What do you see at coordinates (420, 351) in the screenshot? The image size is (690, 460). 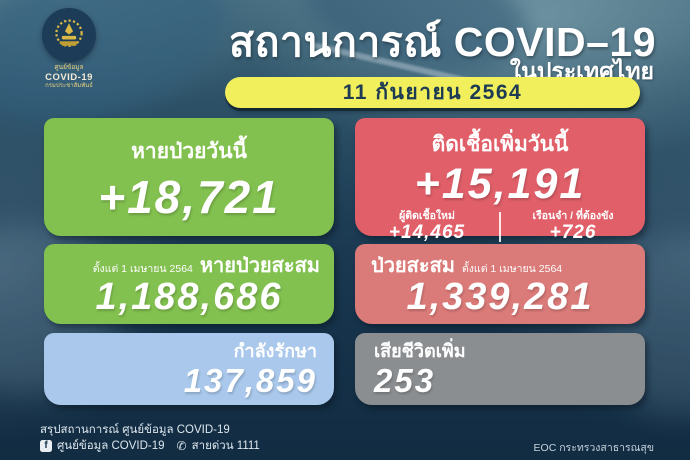 I see `new-deaths-label: เสียชีวิตเพิ่ม` at bounding box center [420, 351].